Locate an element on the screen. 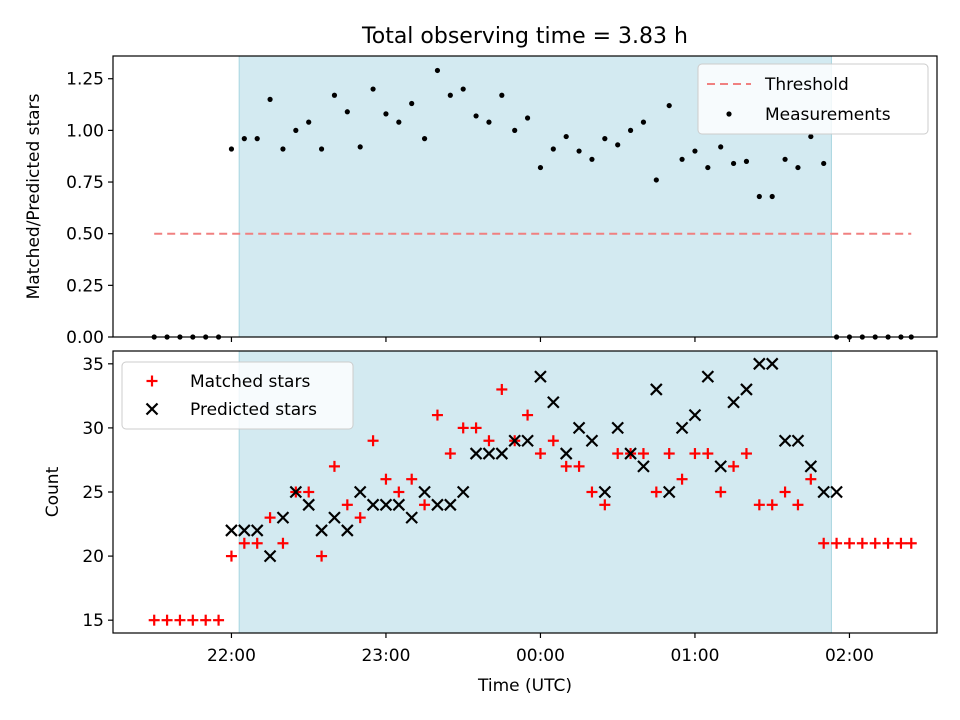 This screenshot has width=960, height=720. legend-matched-label: Matched stars is located at coordinates (250, 382).